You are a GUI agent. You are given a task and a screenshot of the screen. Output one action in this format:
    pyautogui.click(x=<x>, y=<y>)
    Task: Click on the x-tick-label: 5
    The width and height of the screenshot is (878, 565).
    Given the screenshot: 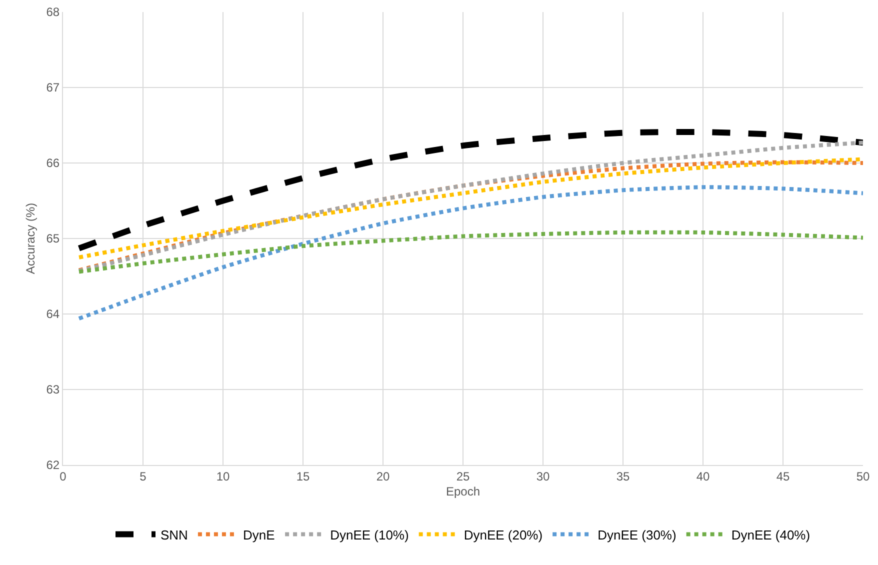 What is the action you would take?
    pyautogui.click(x=143, y=476)
    